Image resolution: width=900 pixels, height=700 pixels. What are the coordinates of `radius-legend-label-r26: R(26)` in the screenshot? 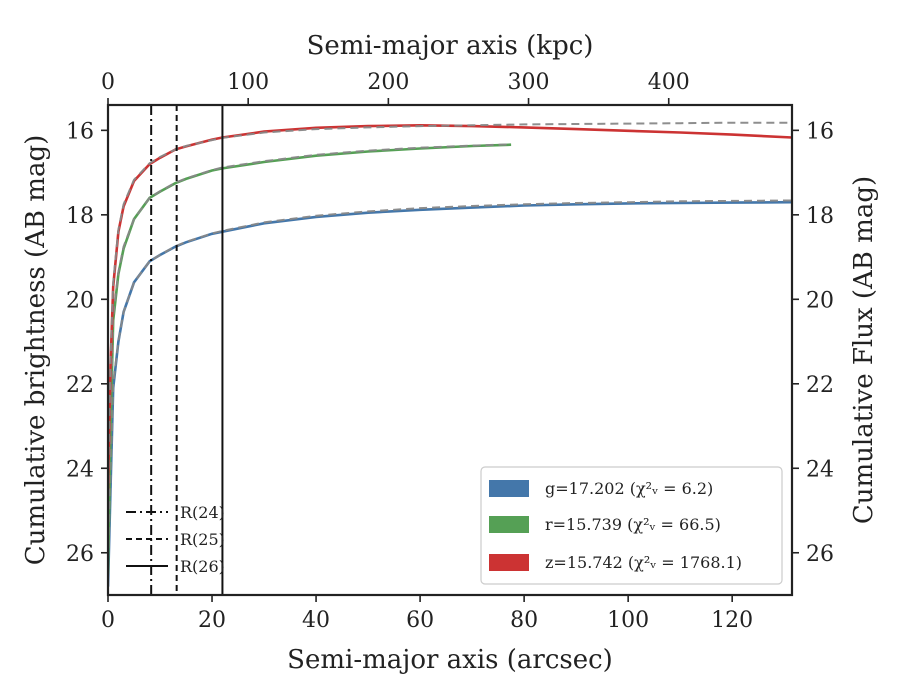 It's located at (202, 566).